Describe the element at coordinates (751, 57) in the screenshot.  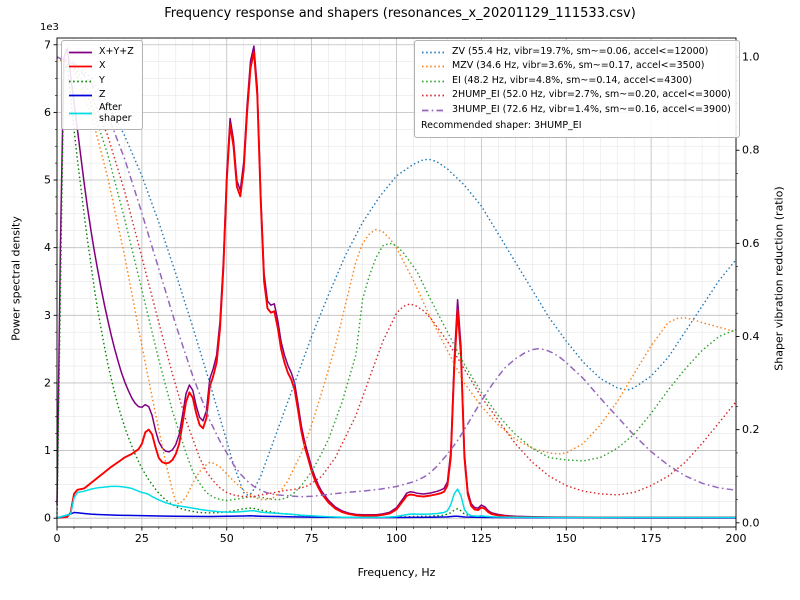
I see `y-right-tick-label: 1.0` at that location.